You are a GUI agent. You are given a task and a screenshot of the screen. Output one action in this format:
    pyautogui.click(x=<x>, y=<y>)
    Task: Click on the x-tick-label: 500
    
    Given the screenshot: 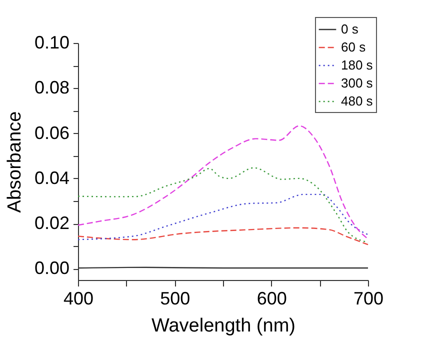 What is the action you would take?
    pyautogui.click(x=175, y=298)
    